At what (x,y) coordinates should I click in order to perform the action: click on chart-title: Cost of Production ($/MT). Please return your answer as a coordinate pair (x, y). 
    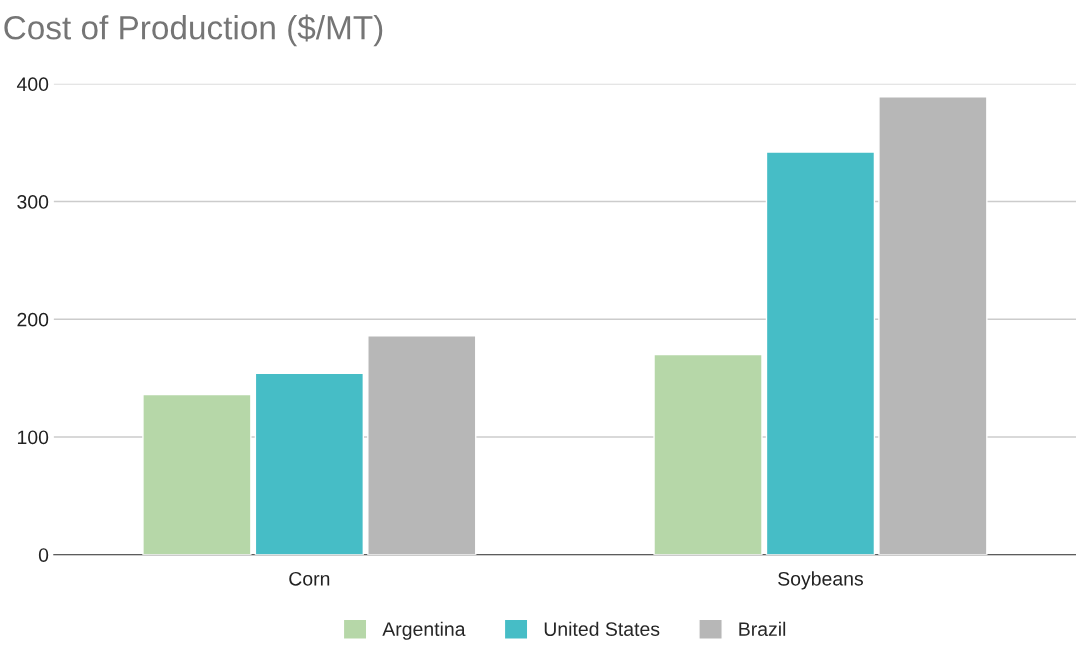
    Looking at the image, I should click on (193, 30).